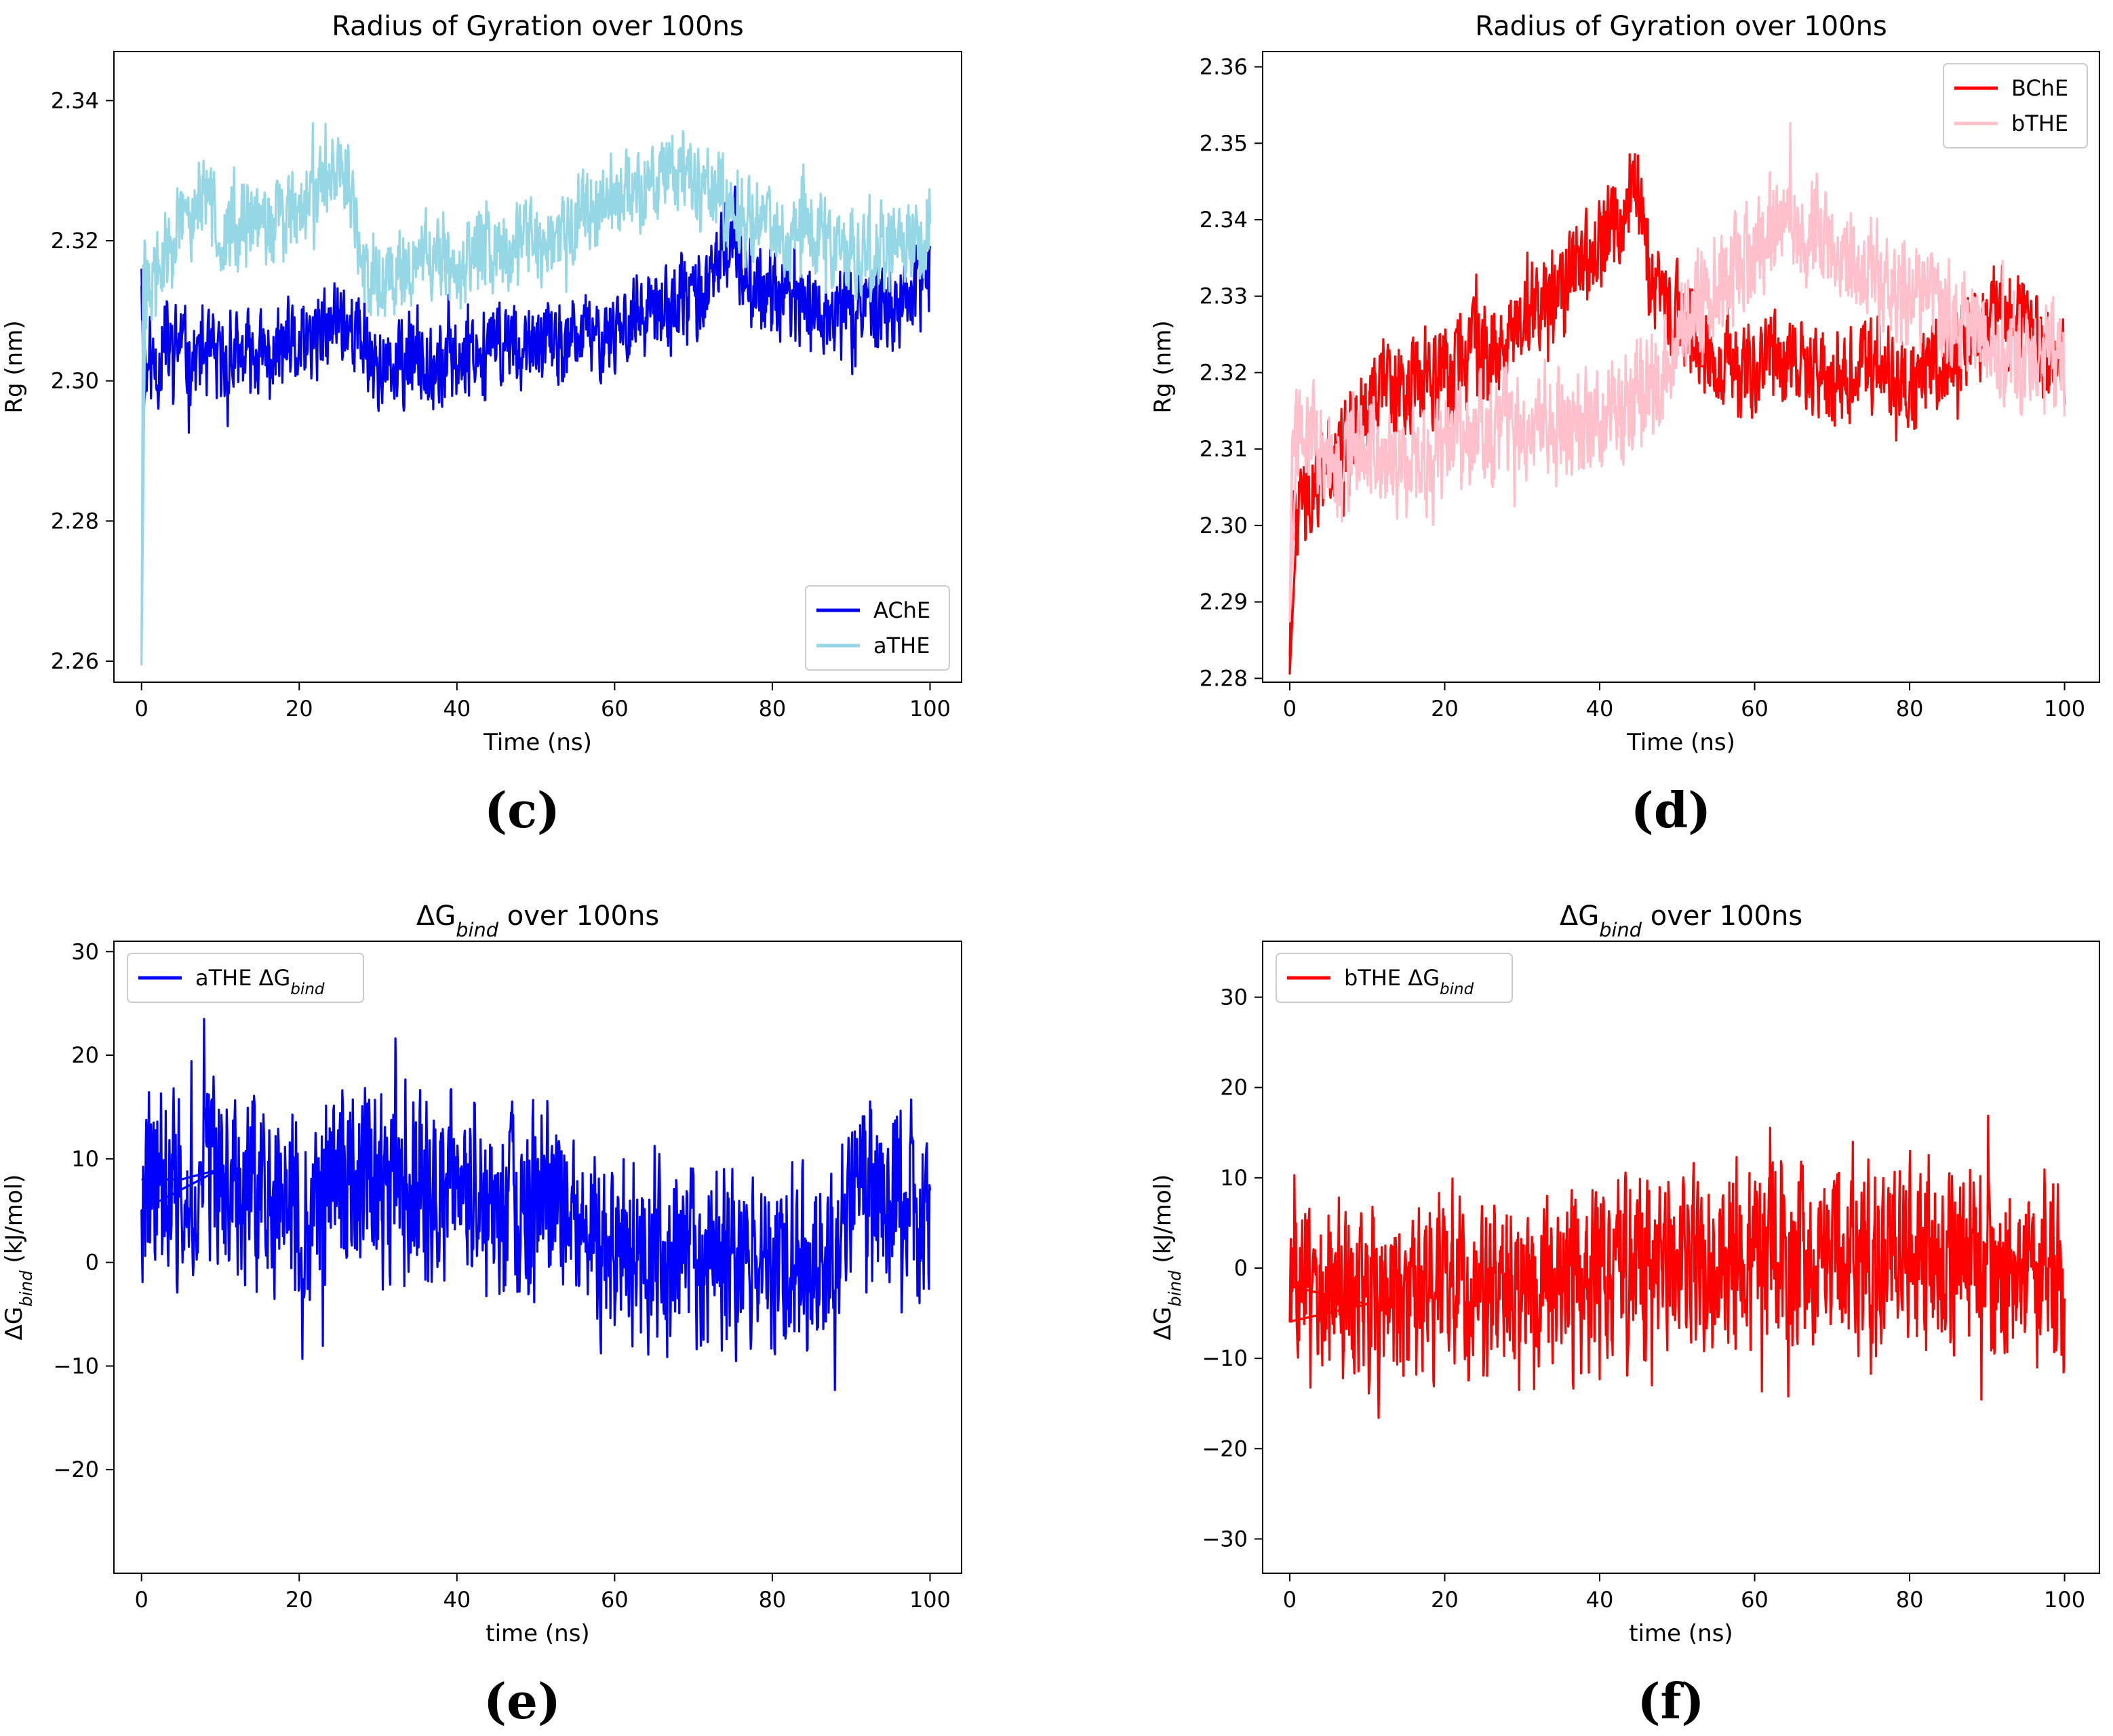  Describe the element at coordinates (522, 1701) in the screenshot. I see `panel-label-e: (e)` at that location.